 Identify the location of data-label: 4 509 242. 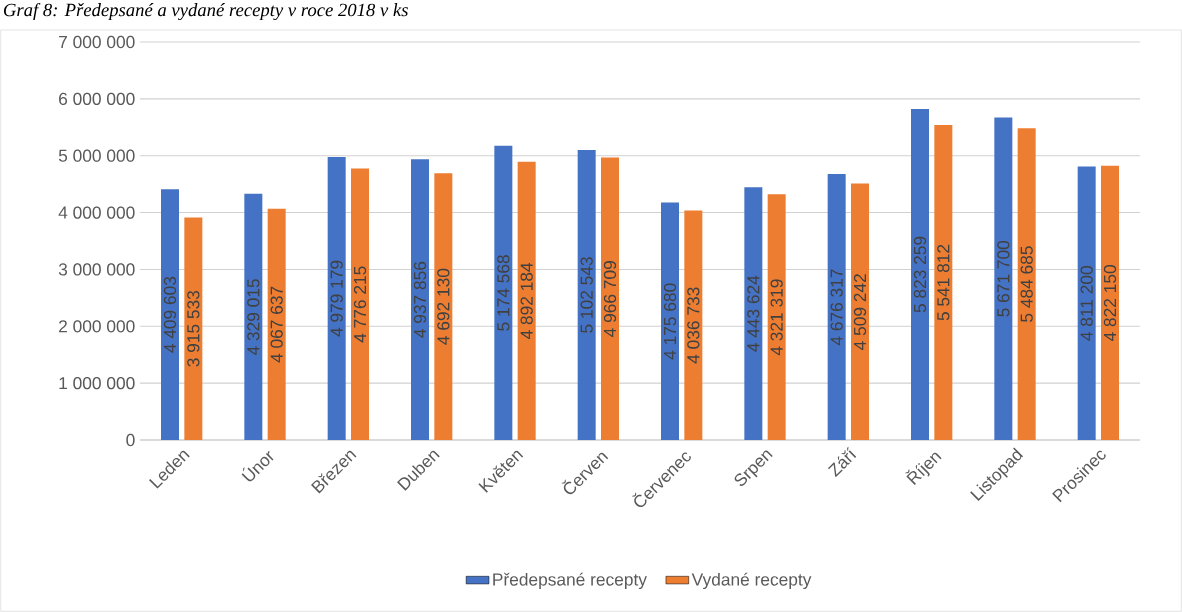
(860, 312).